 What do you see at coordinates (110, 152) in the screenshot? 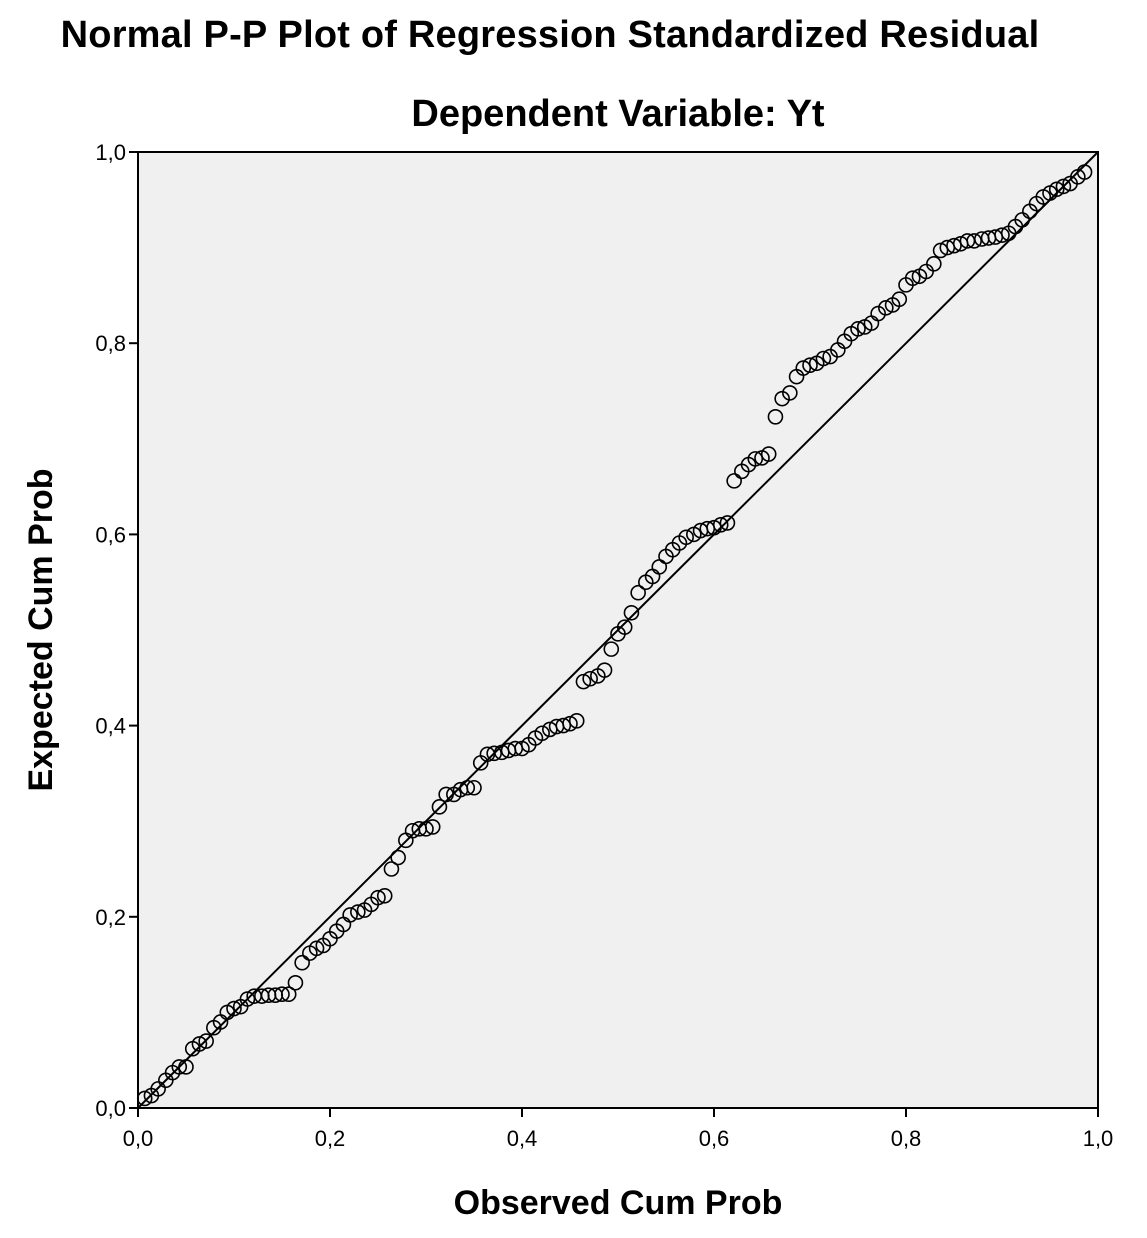
I see `y-tick-label: 1,0` at bounding box center [110, 152].